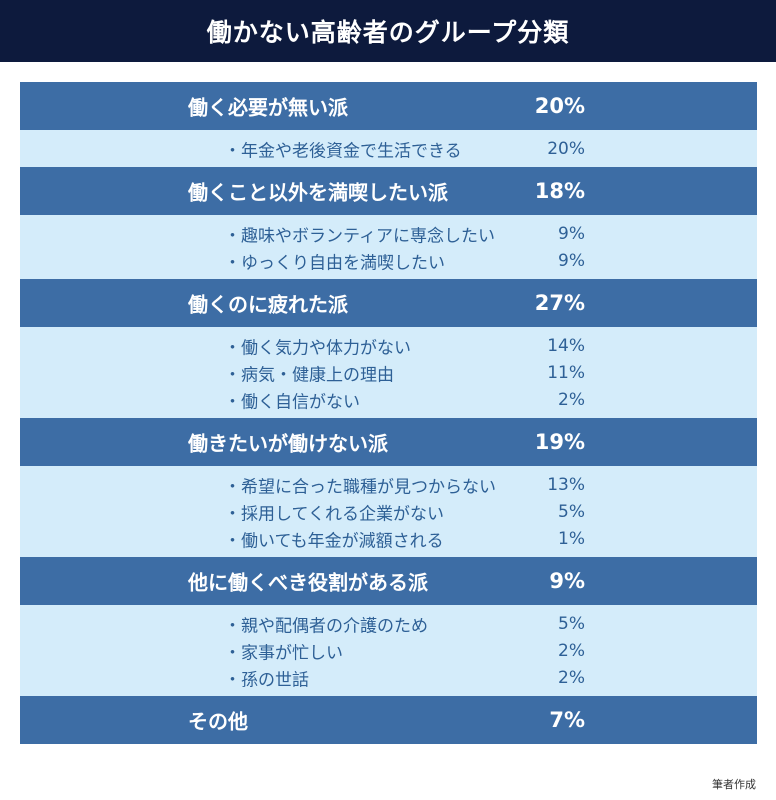 This screenshot has width=776, height=800. I want to click on item-row: ・採用してくれる企業がない 5%, so click(388, 511).